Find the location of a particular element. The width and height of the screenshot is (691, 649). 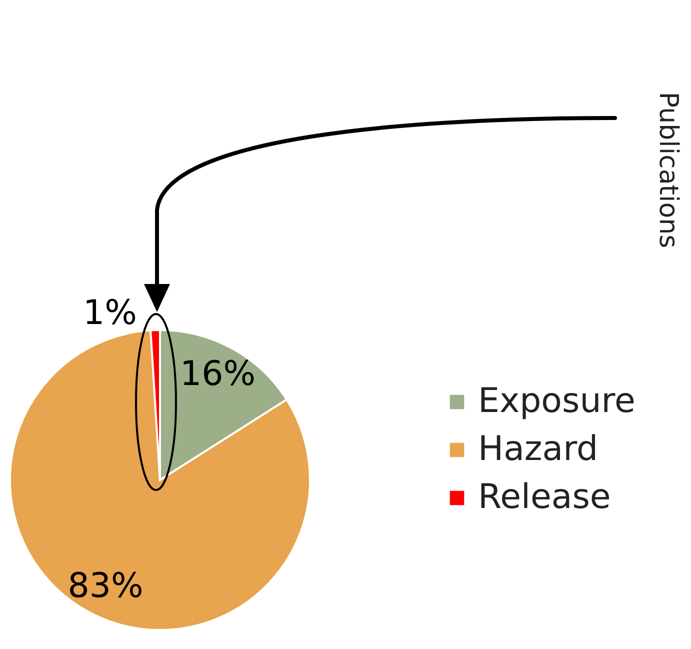

text: Publications is located at coordinates (668, 170).